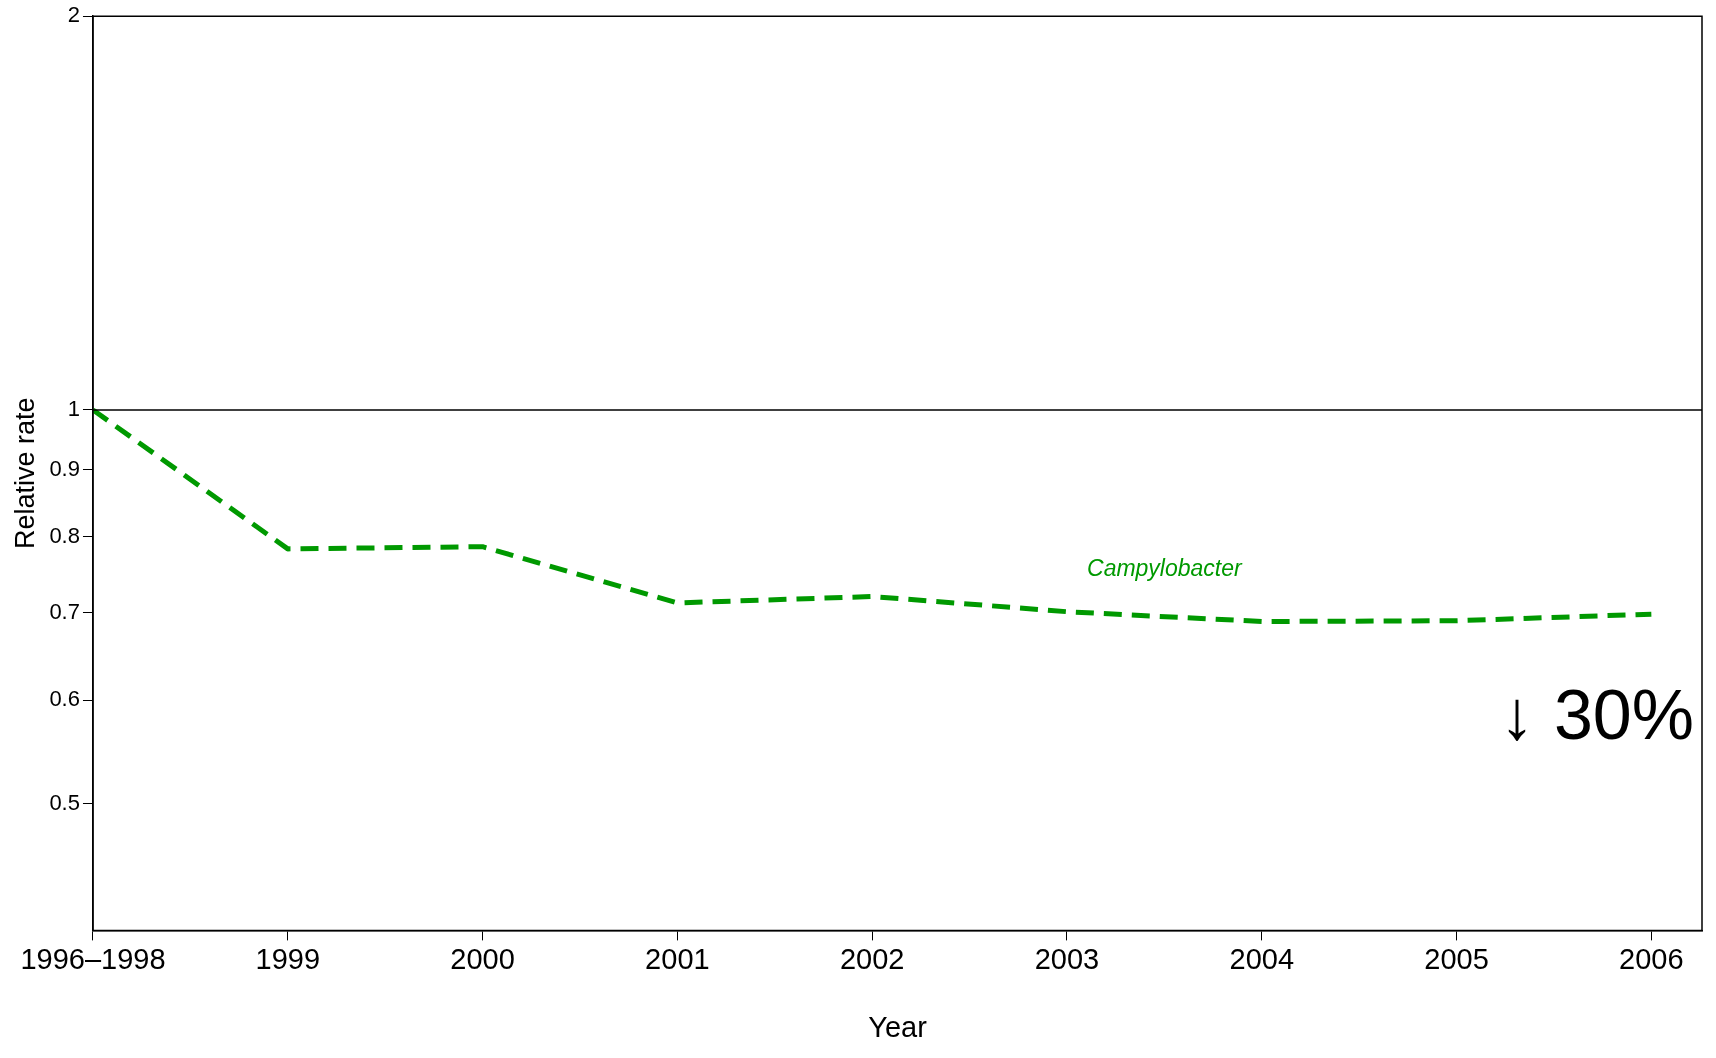 This screenshot has height=1058, width=1716. Describe the element at coordinates (64, 611) in the screenshot. I see `y-tick-label: 0.7` at that location.